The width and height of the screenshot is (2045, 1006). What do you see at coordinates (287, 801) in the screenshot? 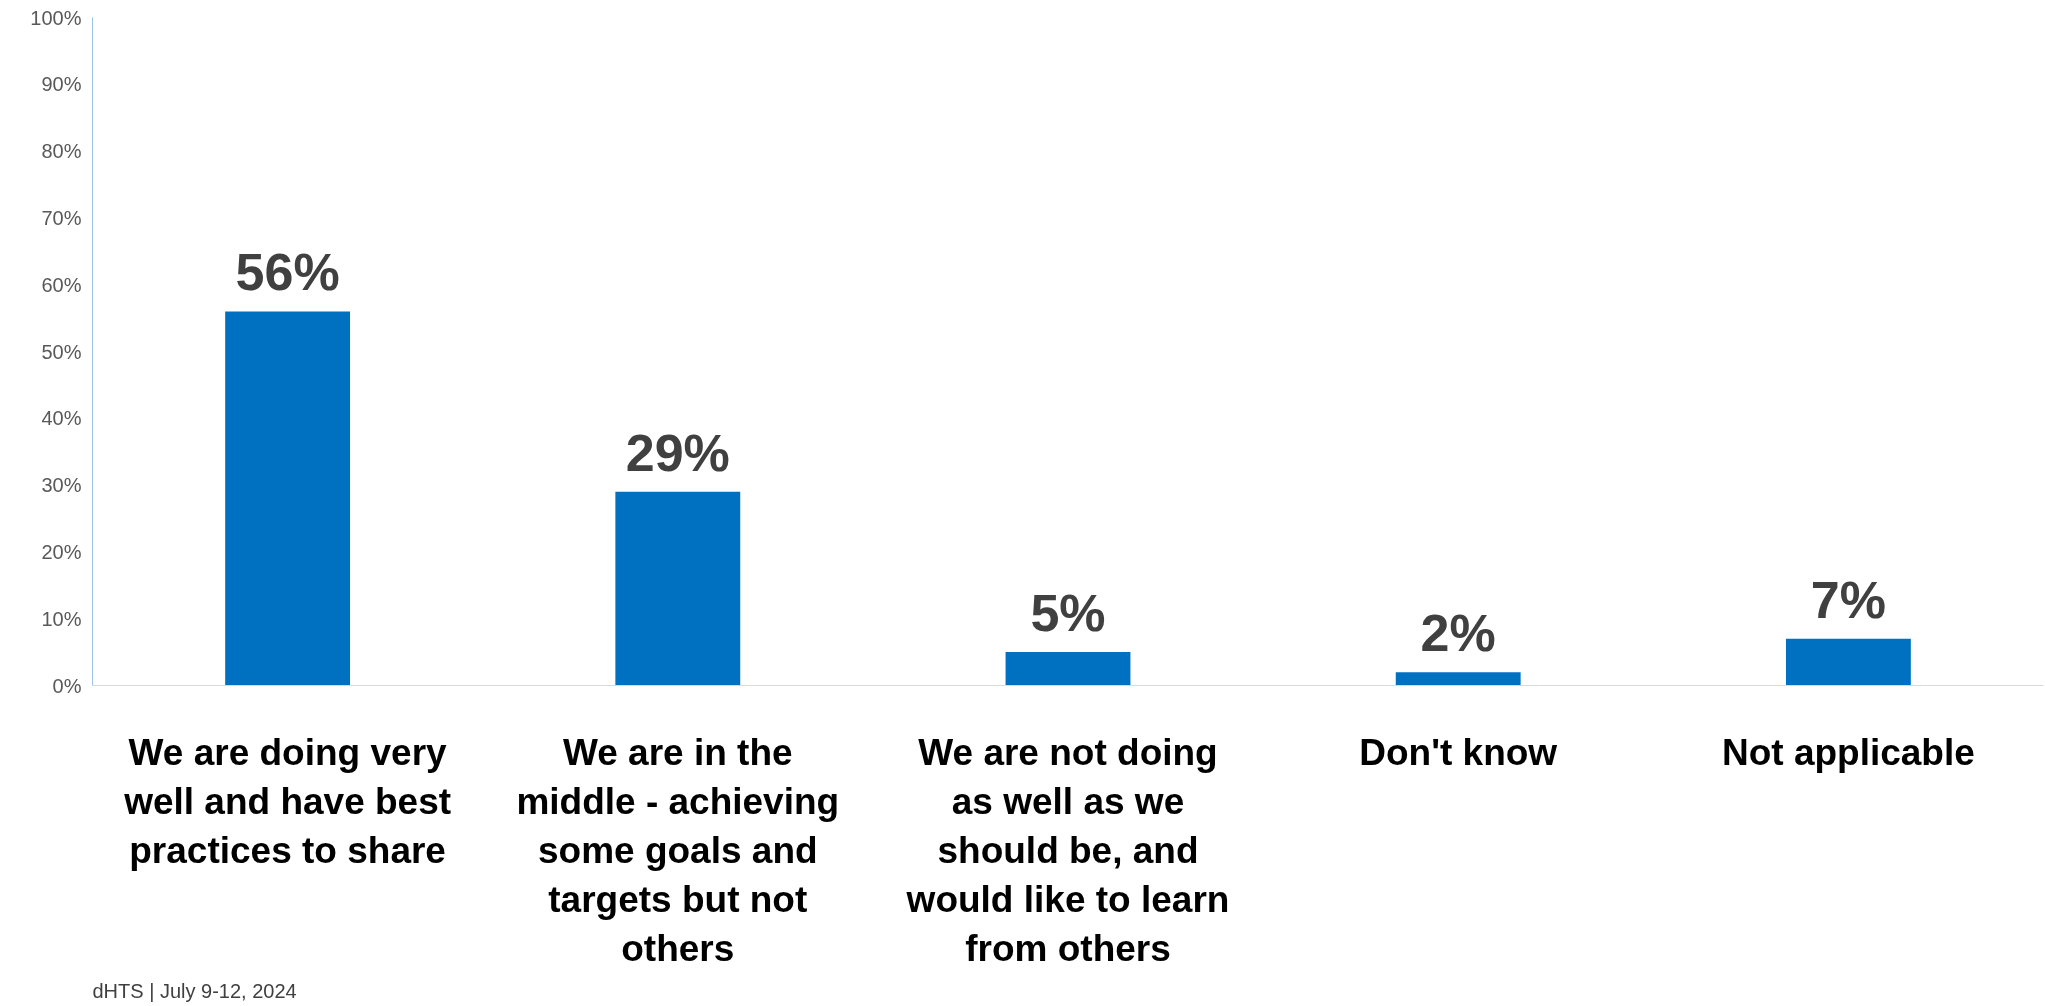
I see `x-tick-label: We are doing very well and have best practices to share` at bounding box center [287, 801].